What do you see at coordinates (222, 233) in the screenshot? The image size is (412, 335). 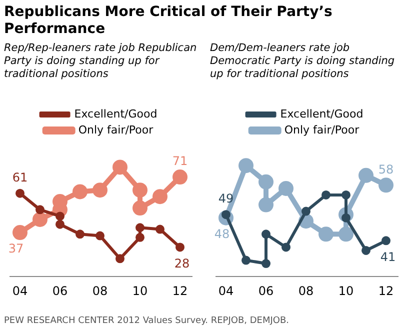 I see `data-label: 48` at bounding box center [222, 233].